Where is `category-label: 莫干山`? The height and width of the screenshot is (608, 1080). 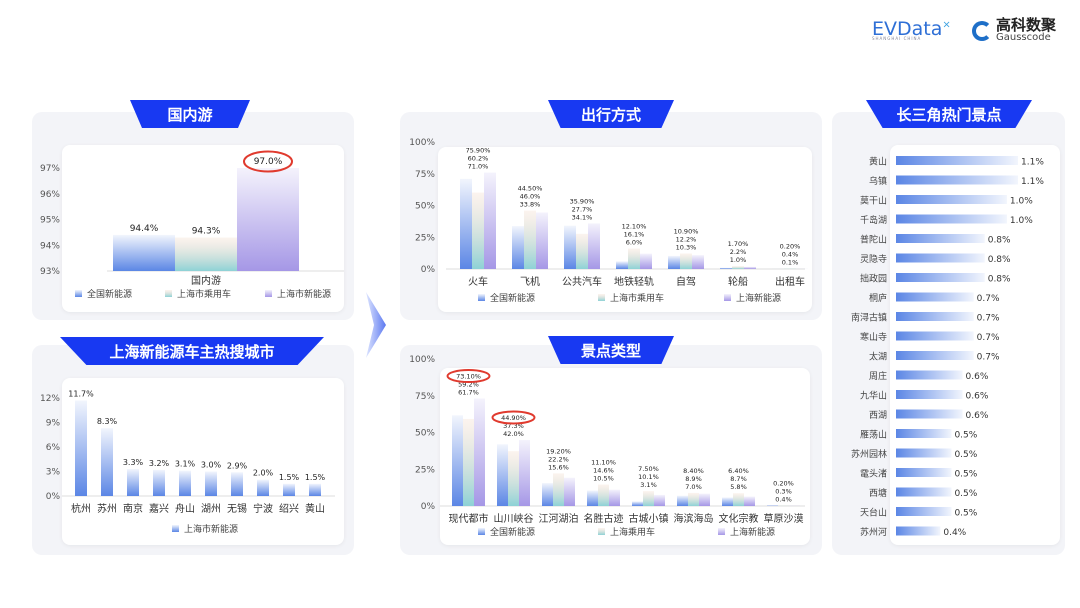 category-label: 莫干山 is located at coordinates (873, 201).